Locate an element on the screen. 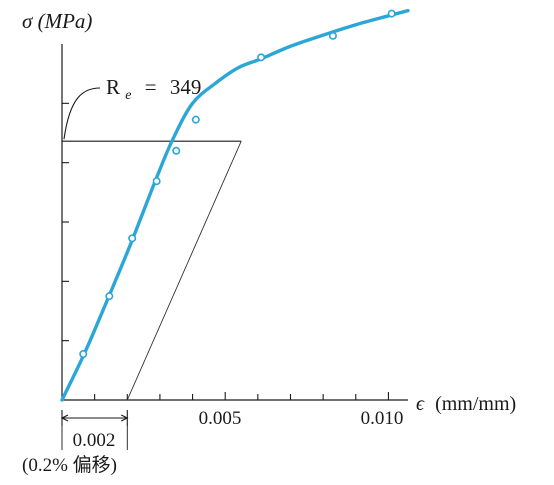 Image resolution: width=554 pixels, height=485 pixels. offset-arrow-left is located at coordinates (64, 418).